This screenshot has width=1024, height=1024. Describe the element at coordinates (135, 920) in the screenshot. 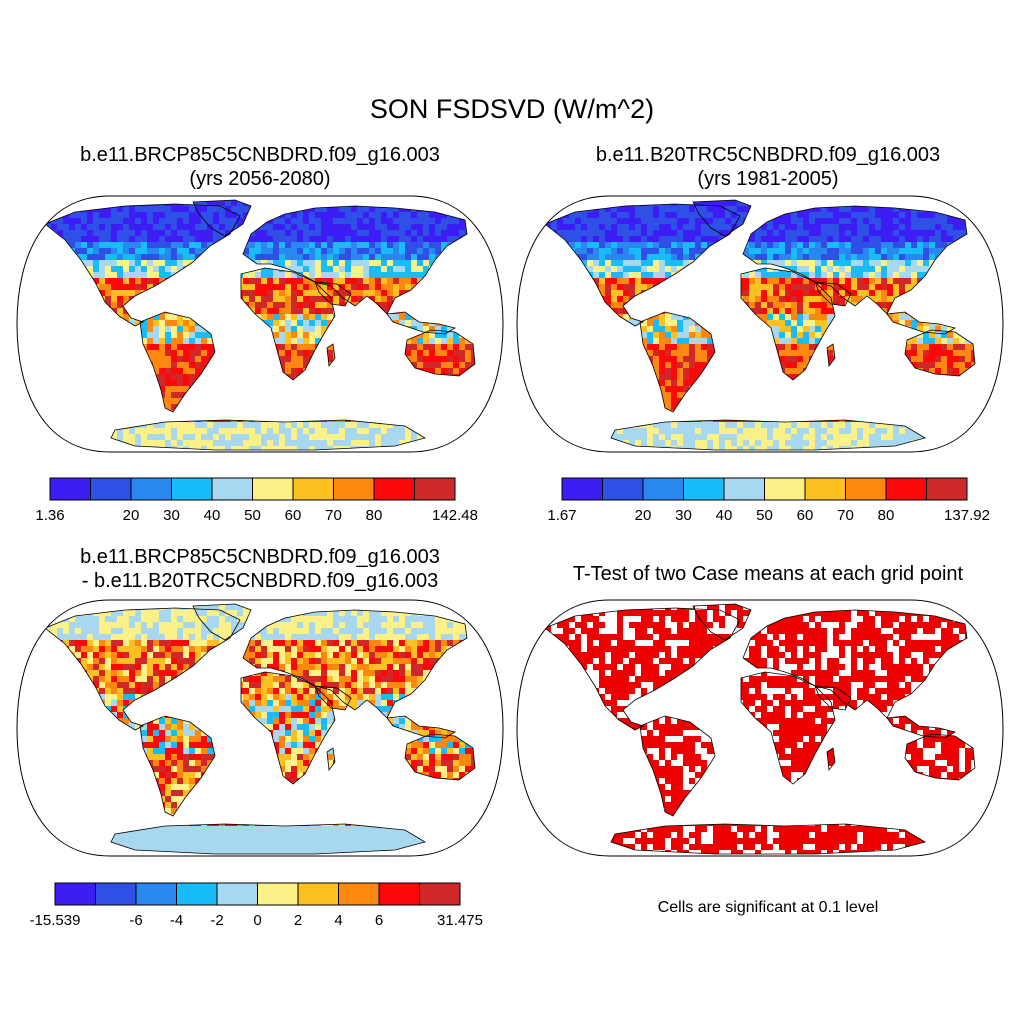

I see `colorbar-label: -6` at that location.